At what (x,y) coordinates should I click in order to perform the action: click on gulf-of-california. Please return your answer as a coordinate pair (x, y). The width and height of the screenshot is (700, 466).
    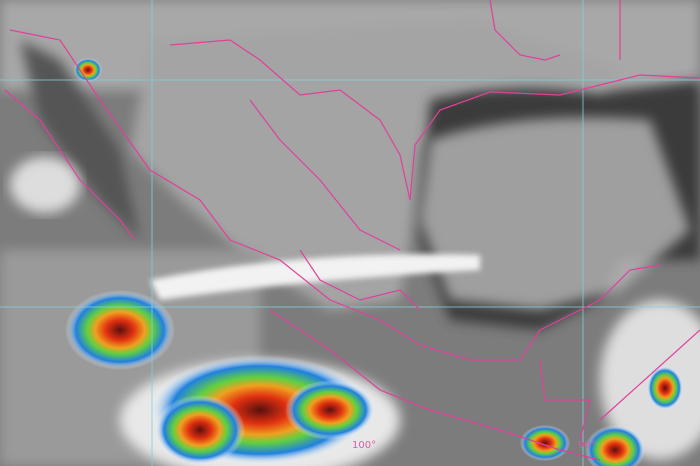
    Looking at the image, I should click on (80, 140).